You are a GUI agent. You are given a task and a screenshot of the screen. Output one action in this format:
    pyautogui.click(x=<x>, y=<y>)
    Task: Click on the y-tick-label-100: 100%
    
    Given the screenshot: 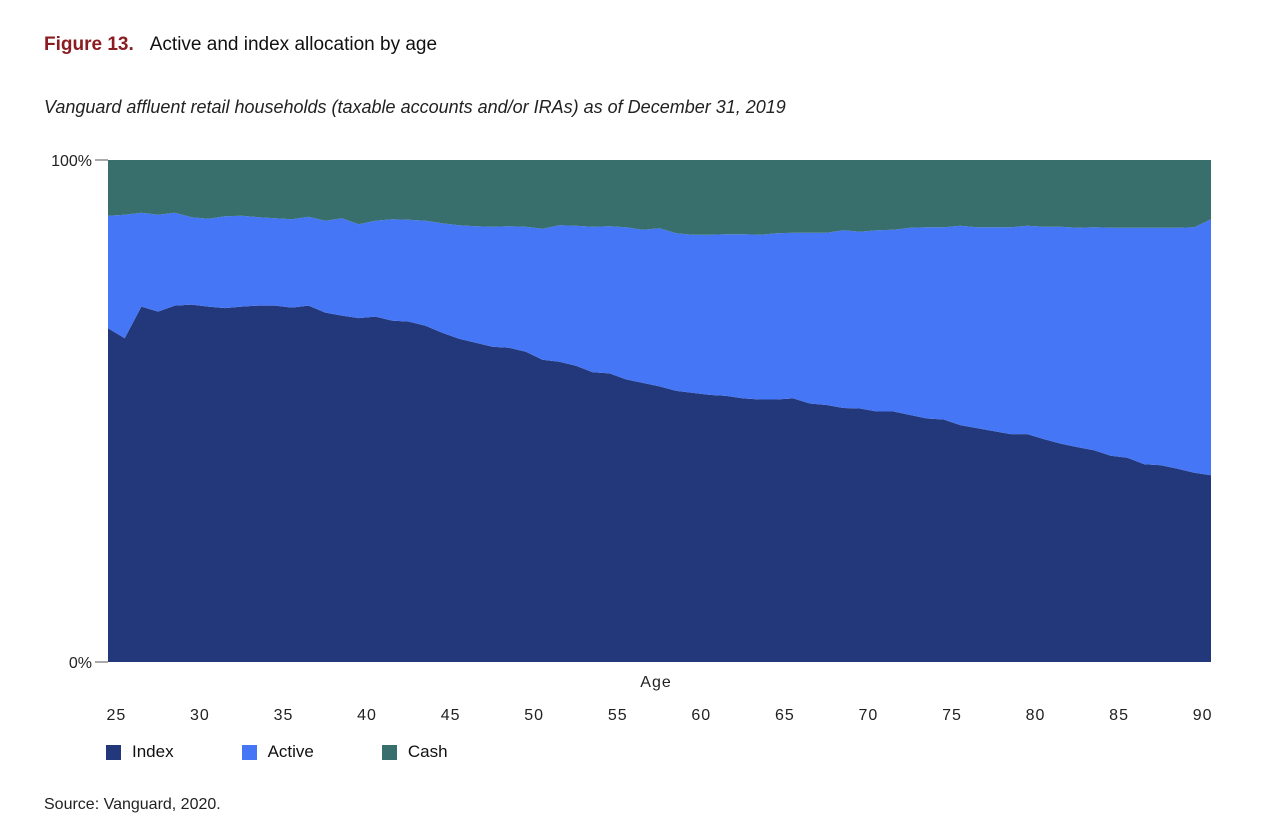 What is the action you would take?
    pyautogui.click(x=71, y=161)
    